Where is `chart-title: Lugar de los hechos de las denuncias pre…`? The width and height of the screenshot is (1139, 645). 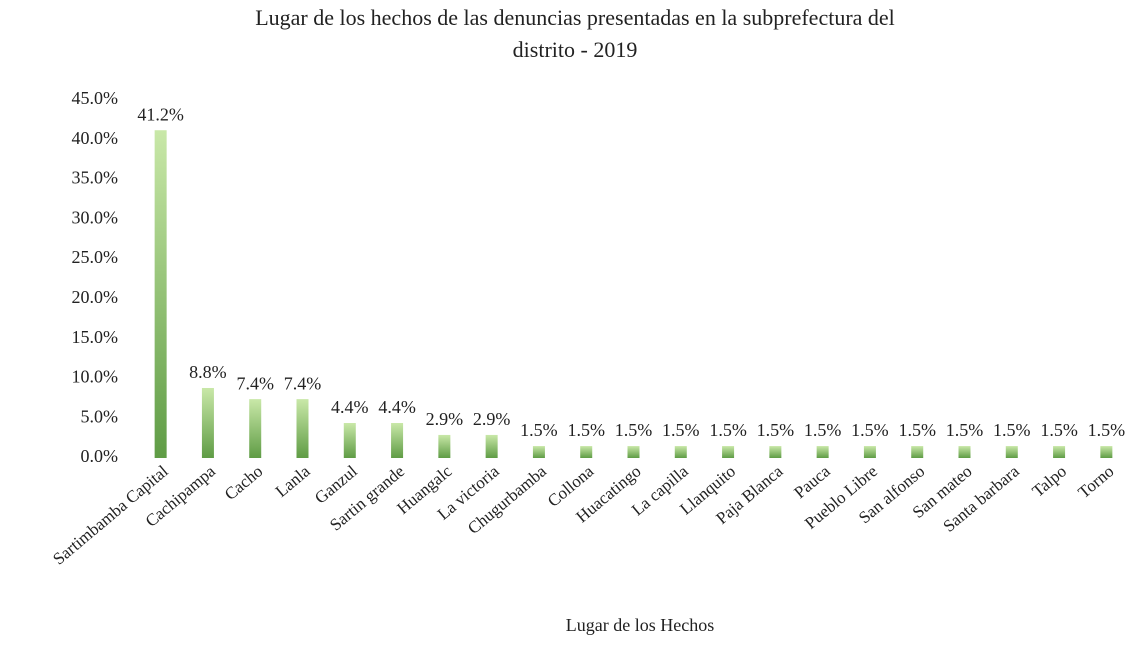 chart-title: Lugar de los hechos de las denuncias pre… is located at coordinates (575, 17).